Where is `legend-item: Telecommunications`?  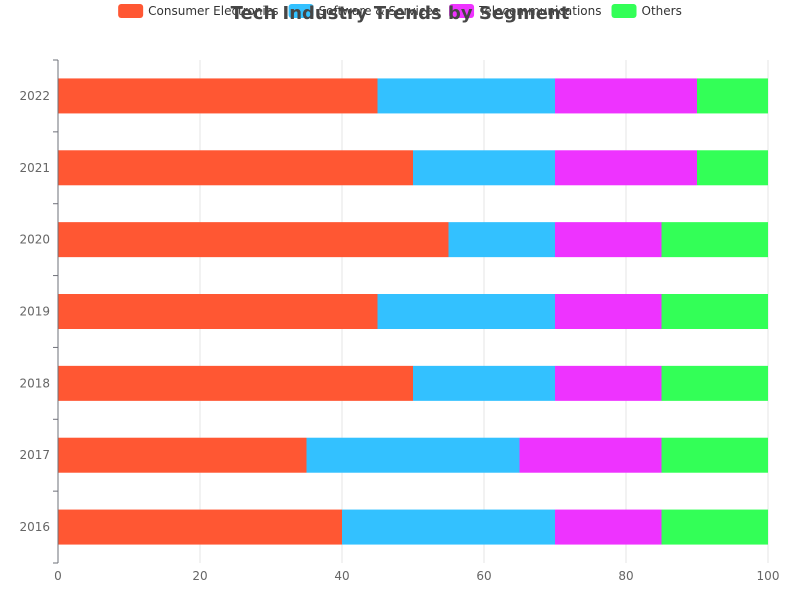
legend-item: Telecommunications is located at coordinates (525, 11).